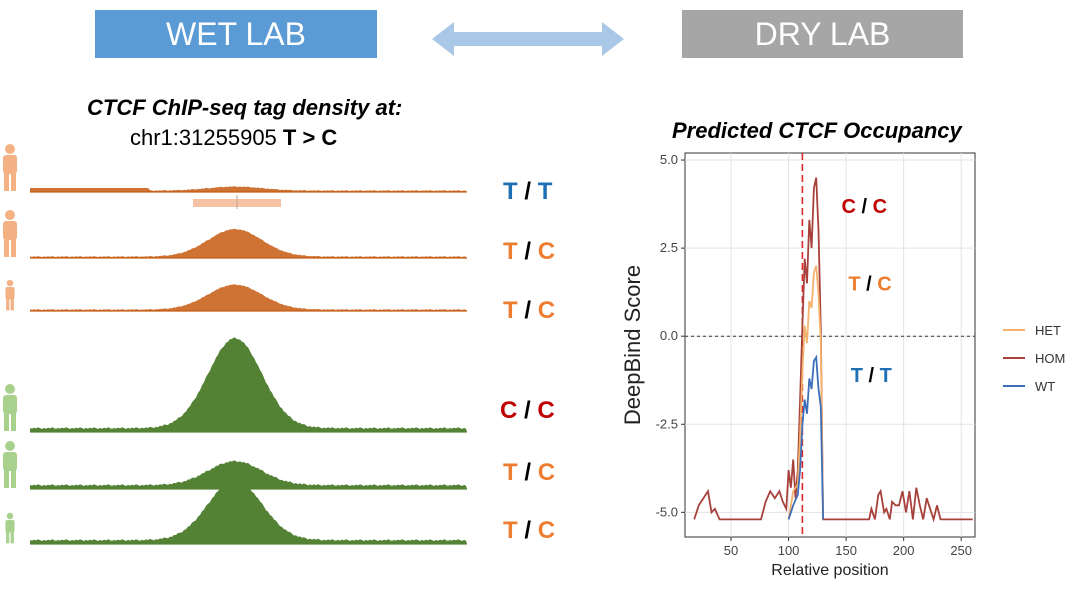 This screenshot has height=591, width=1087. What do you see at coordinates (731, 550) in the screenshot?
I see `x-tick-label: 50` at bounding box center [731, 550].